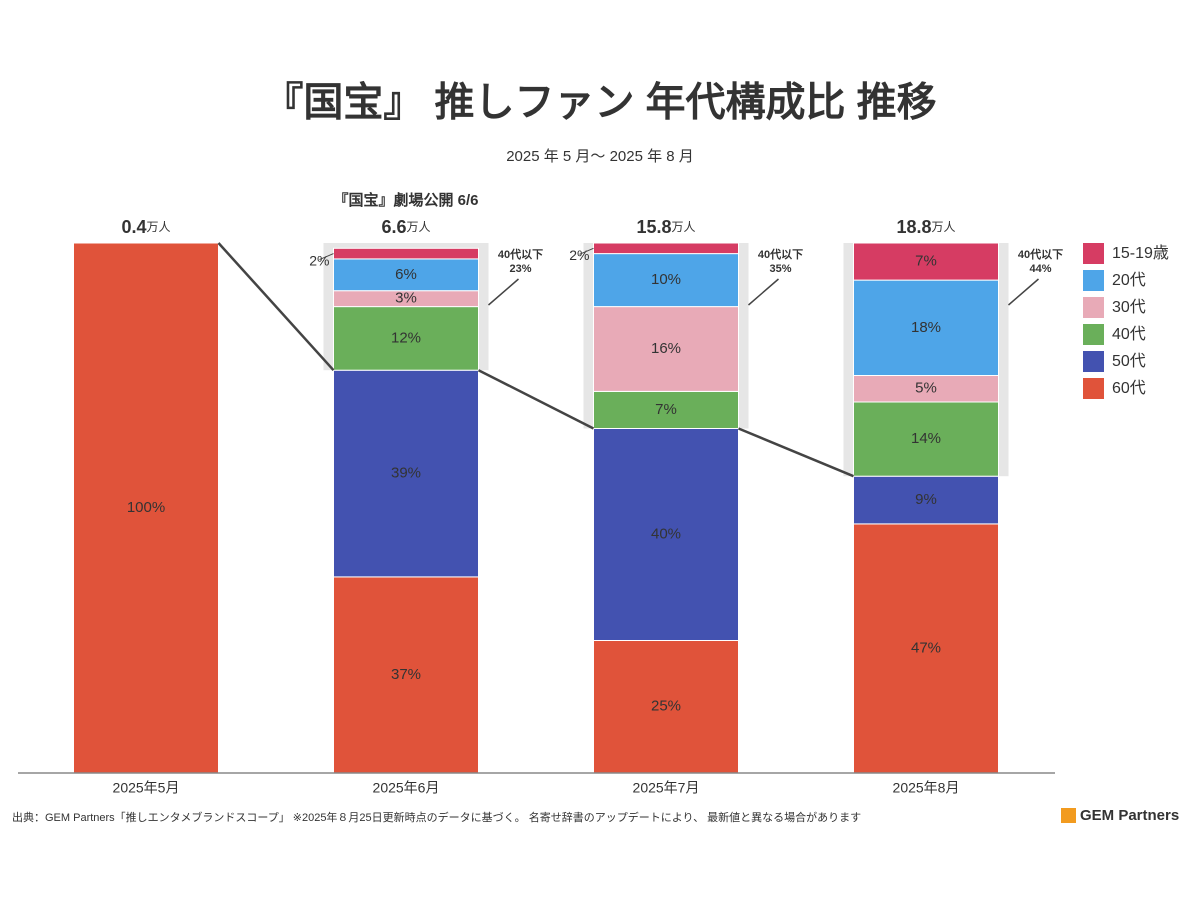  I want to click on line-layer, so click(535, 360).